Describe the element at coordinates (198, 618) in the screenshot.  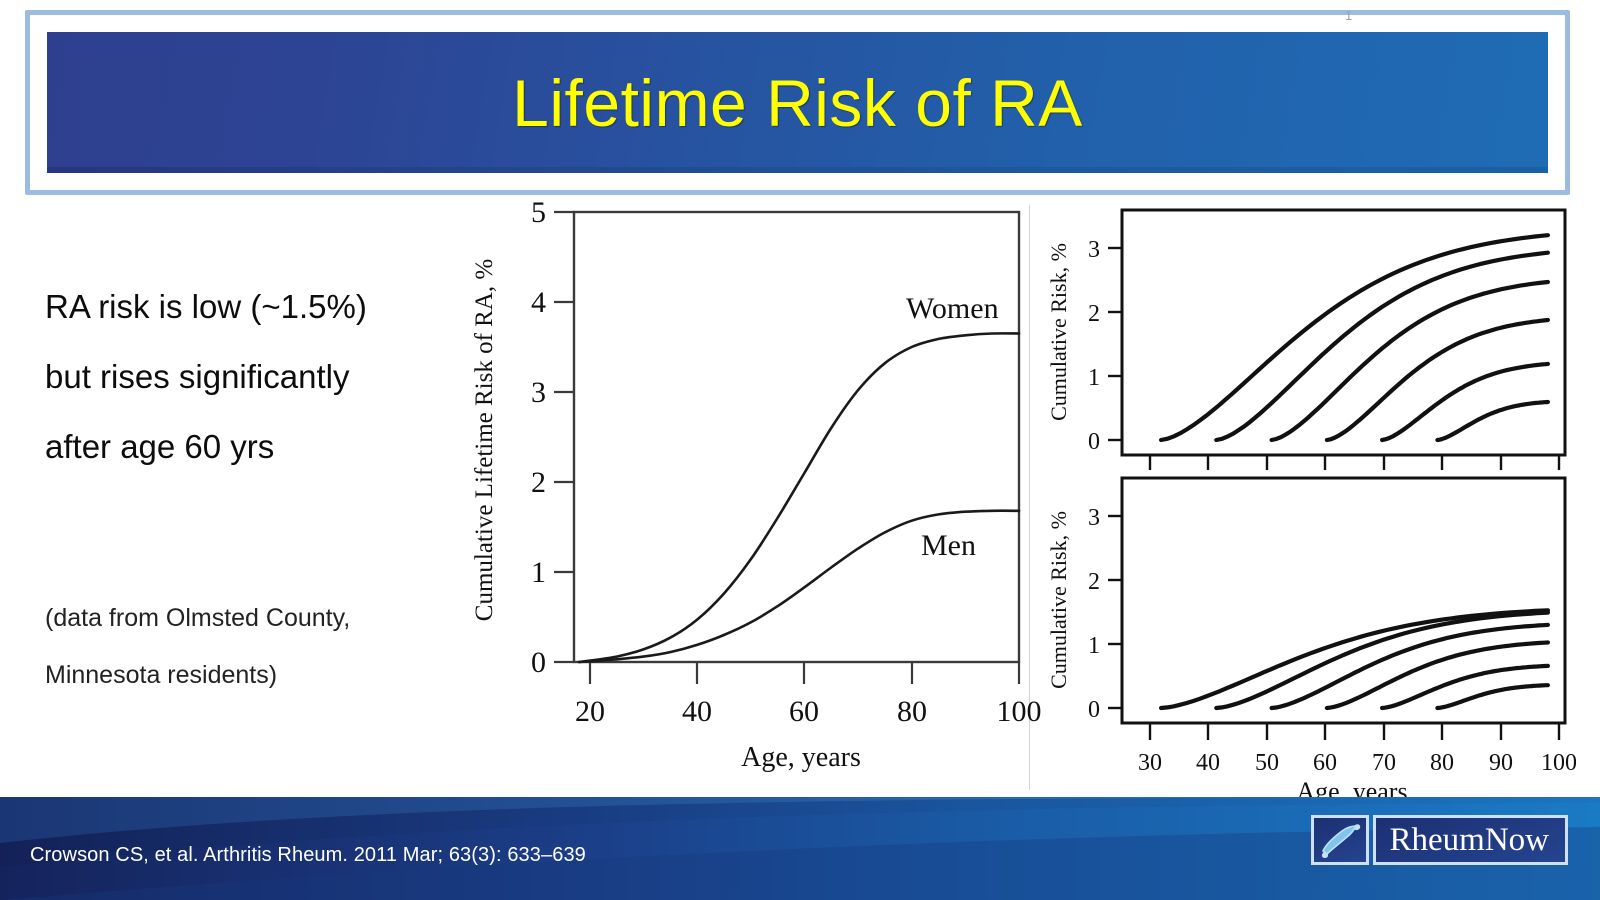
I see `source-line: (data from Olmsted County,` at that location.